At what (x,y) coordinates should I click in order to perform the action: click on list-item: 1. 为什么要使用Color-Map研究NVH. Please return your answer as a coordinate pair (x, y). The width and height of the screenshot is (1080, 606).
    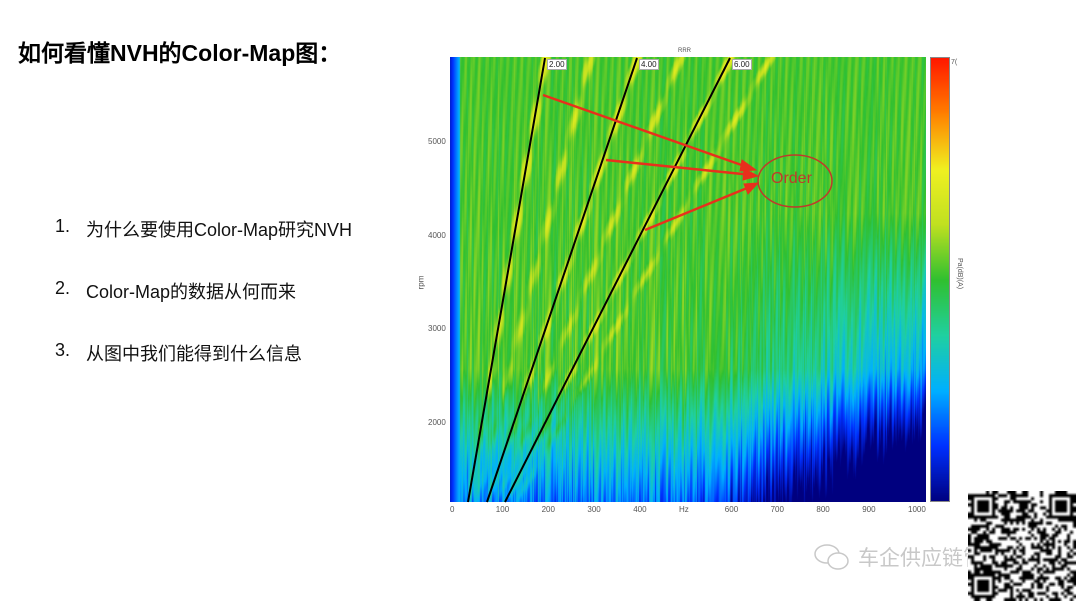
    Looking at the image, I should click on (203, 247).